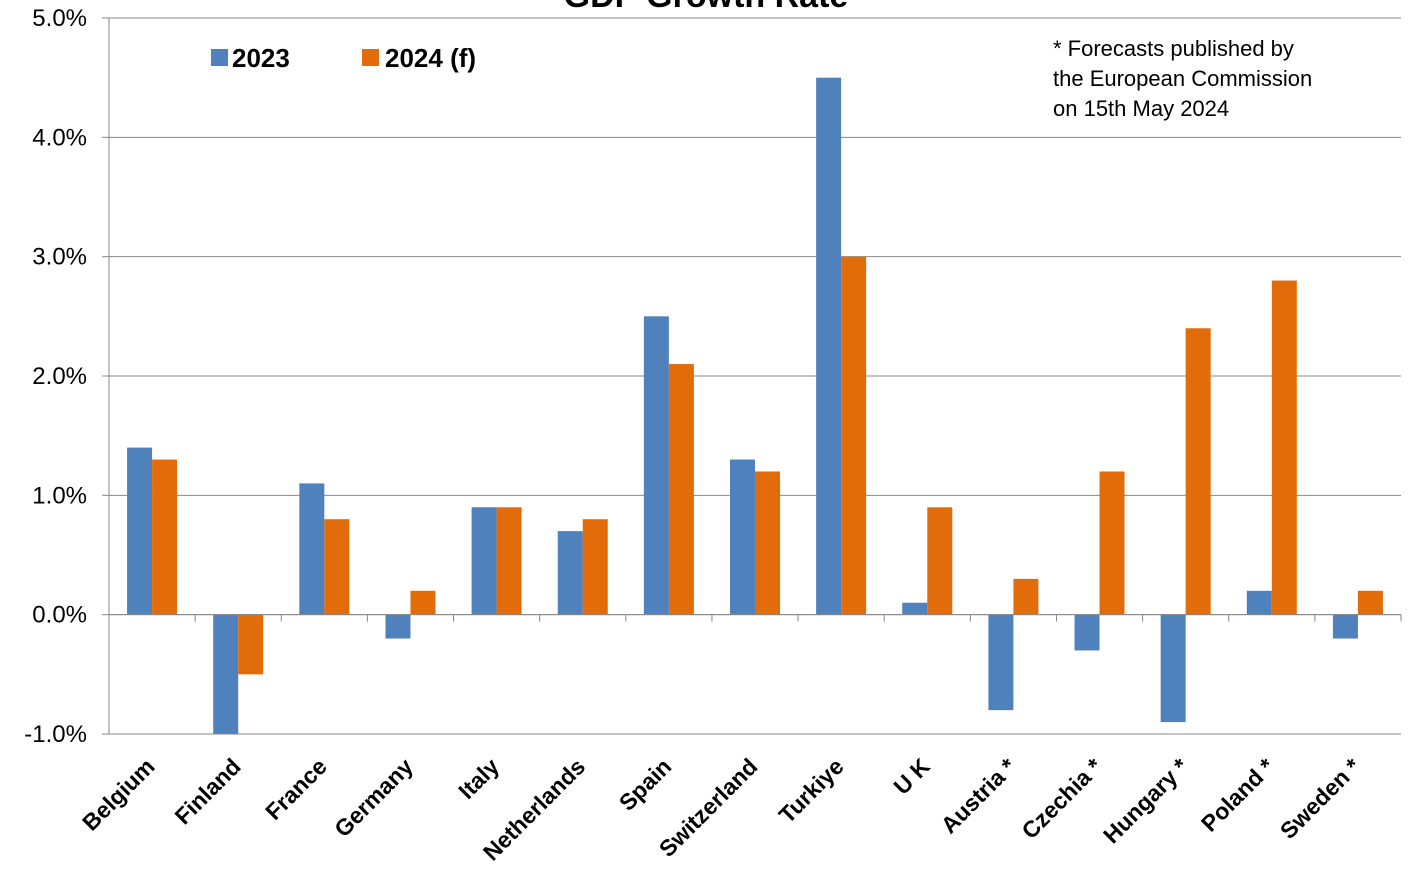 This screenshot has height=892, width=1410. Describe the element at coordinates (59, 137) in the screenshot. I see `y-tick-label: 4.0%` at that location.